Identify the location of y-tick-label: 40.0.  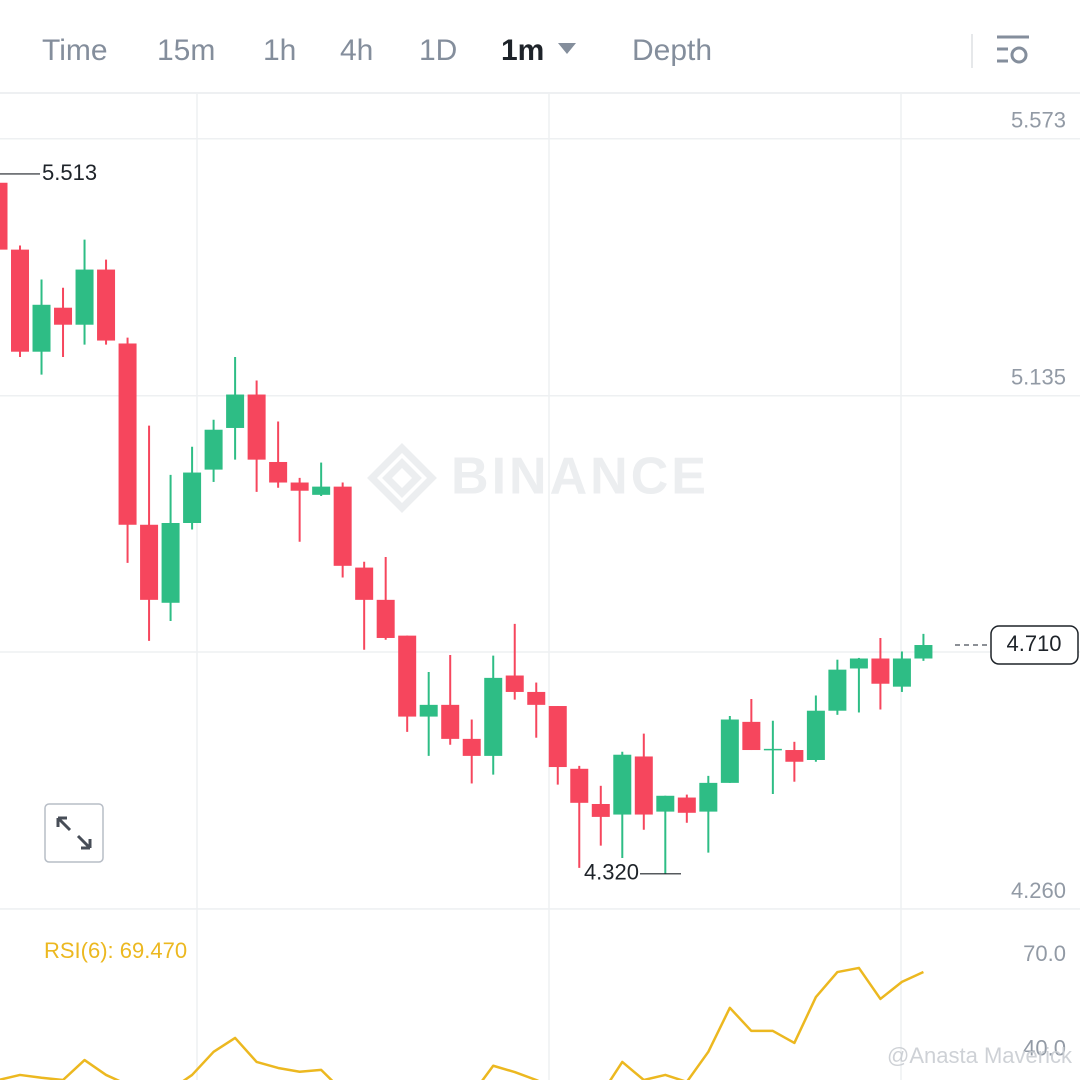
(1044, 1048).